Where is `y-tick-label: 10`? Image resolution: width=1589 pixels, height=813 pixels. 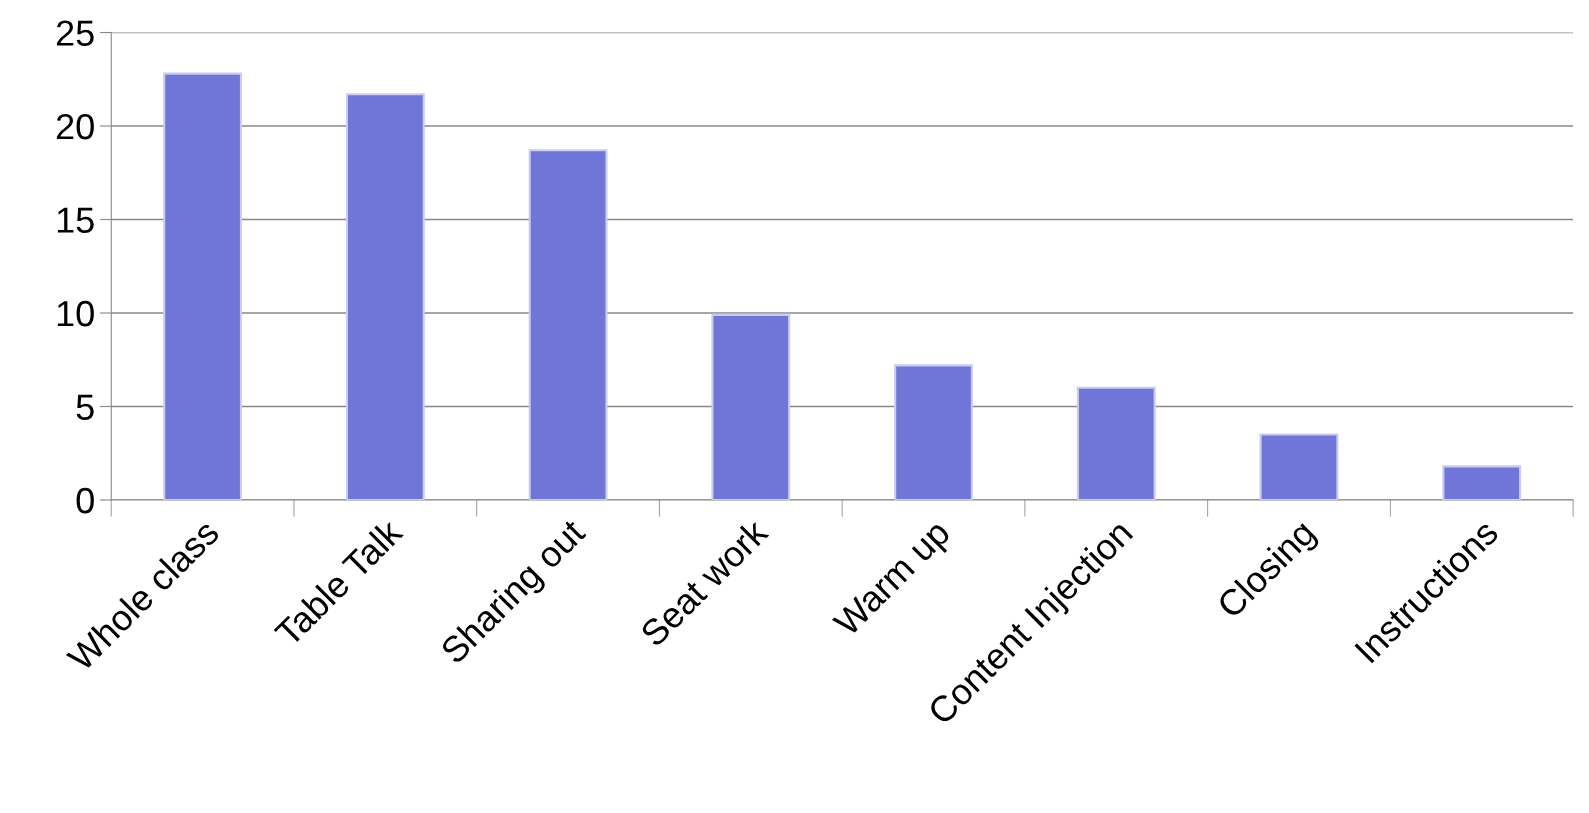
y-tick-label: 10 is located at coordinates (75, 313).